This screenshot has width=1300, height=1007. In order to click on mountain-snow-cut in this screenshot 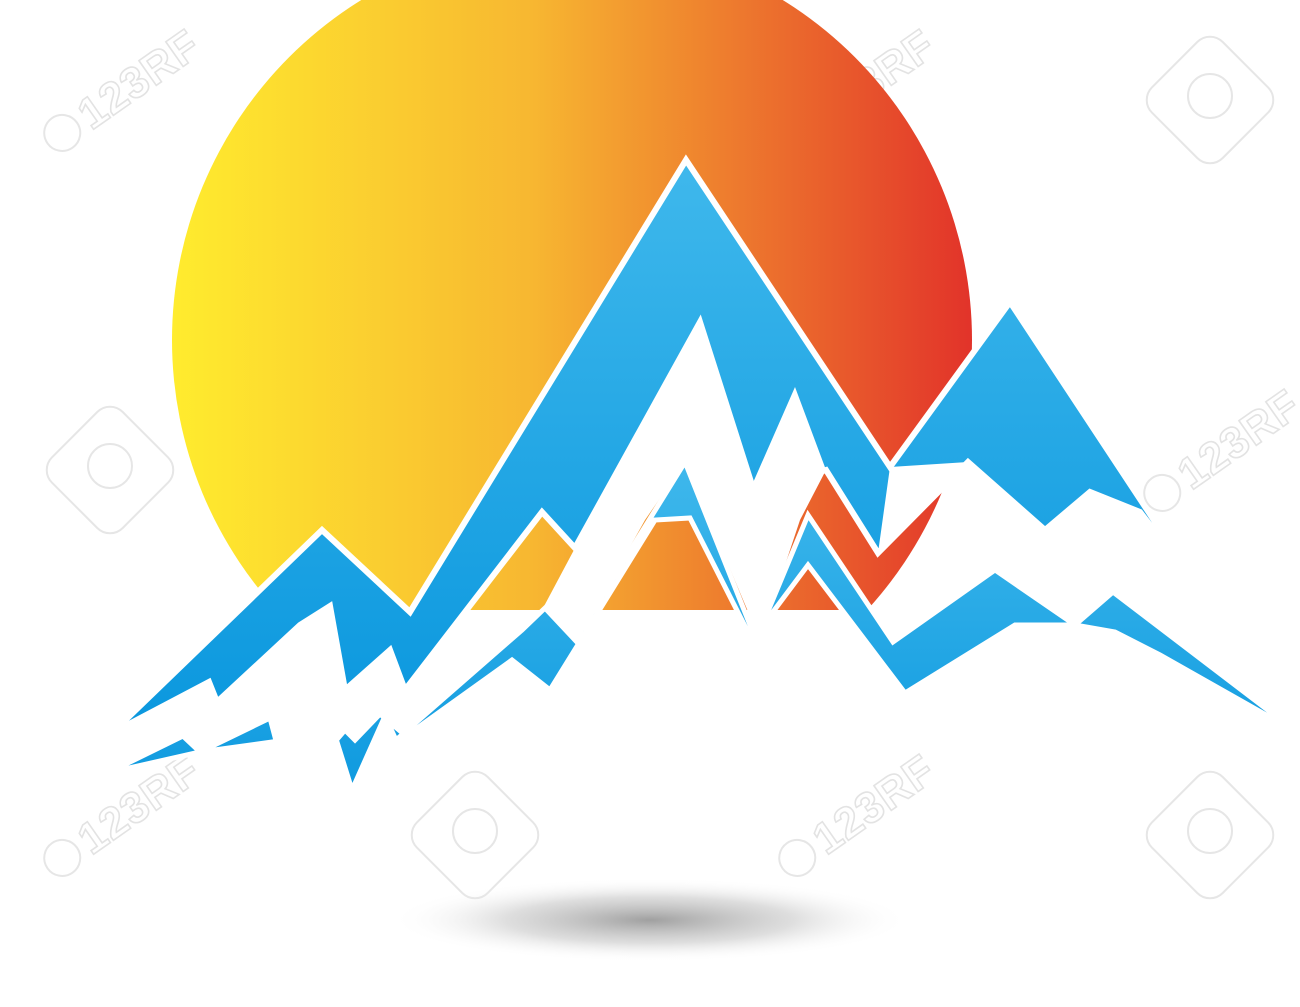, I will do `click(755, 506)`.